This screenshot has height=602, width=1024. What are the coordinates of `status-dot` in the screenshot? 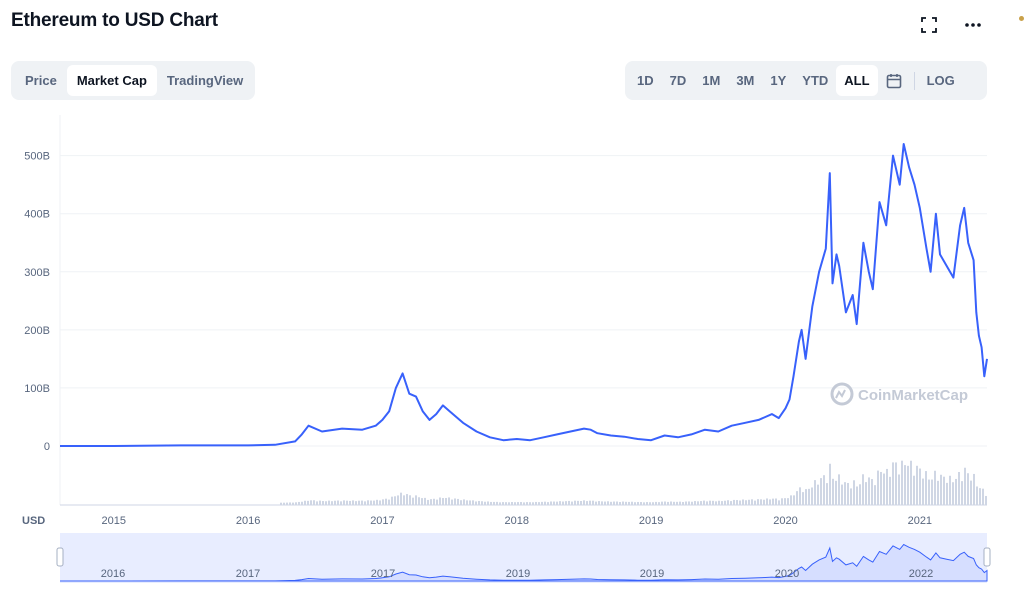 It's located at (1021, 18).